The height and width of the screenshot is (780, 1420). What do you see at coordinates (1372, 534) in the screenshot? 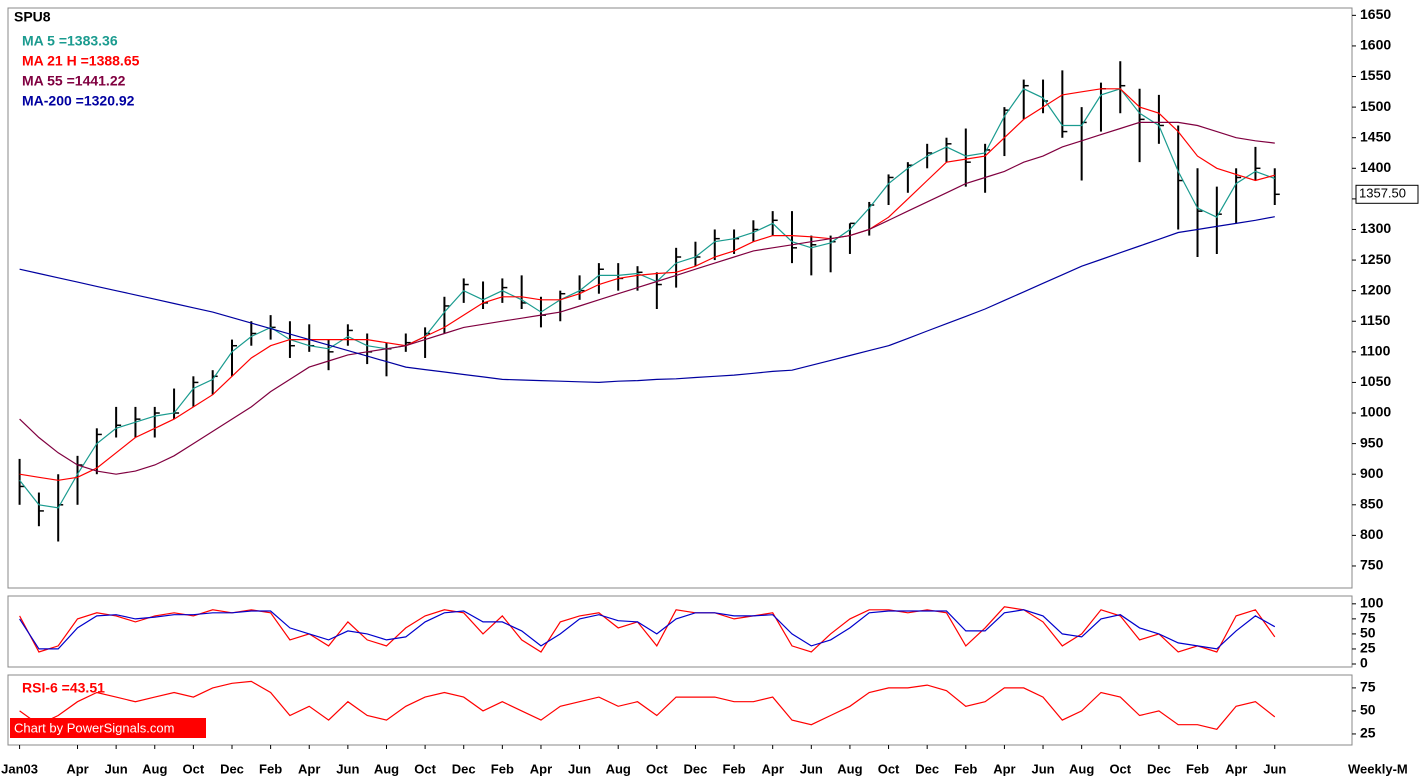
I see `y-tick-label: 800` at bounding box center [1372, 534].